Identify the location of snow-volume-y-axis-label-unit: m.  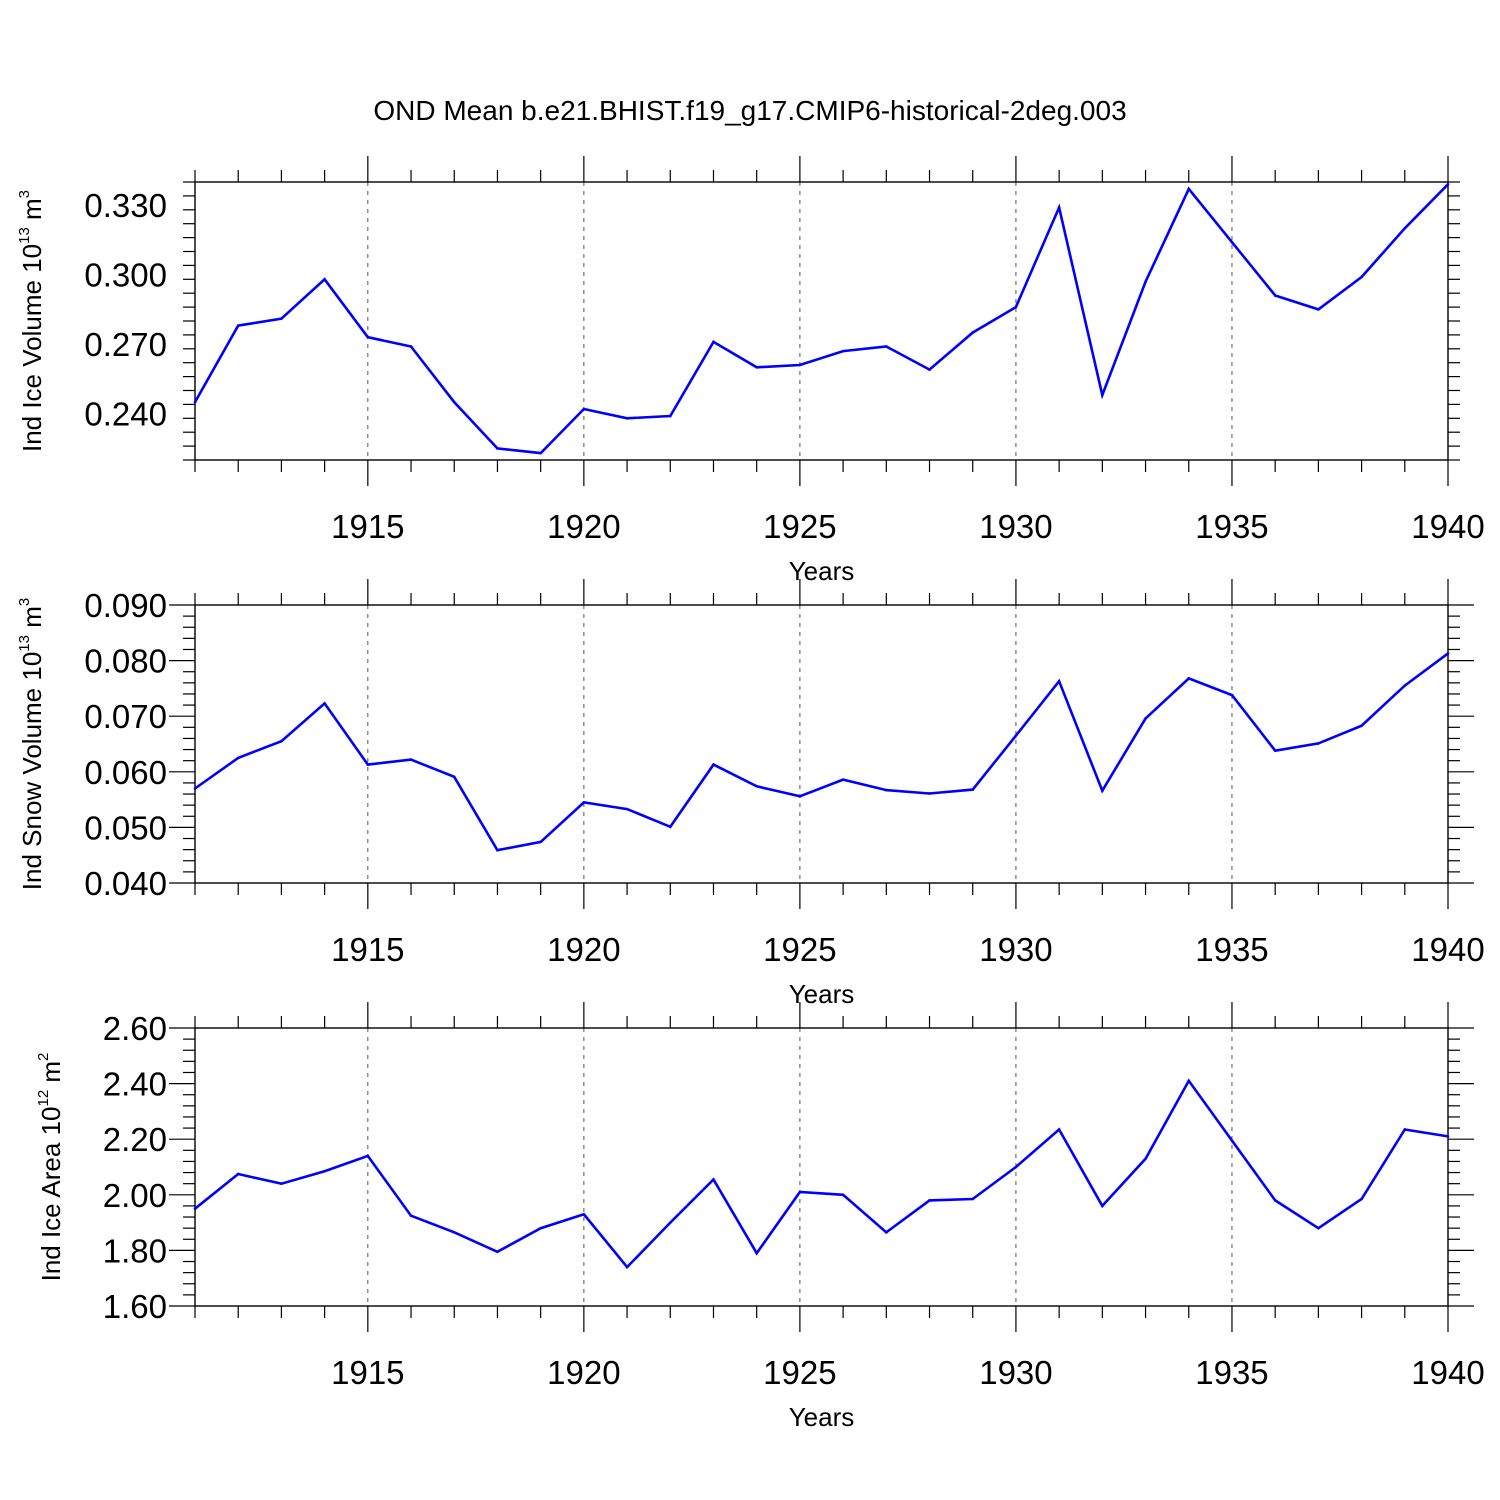
(32, 620).